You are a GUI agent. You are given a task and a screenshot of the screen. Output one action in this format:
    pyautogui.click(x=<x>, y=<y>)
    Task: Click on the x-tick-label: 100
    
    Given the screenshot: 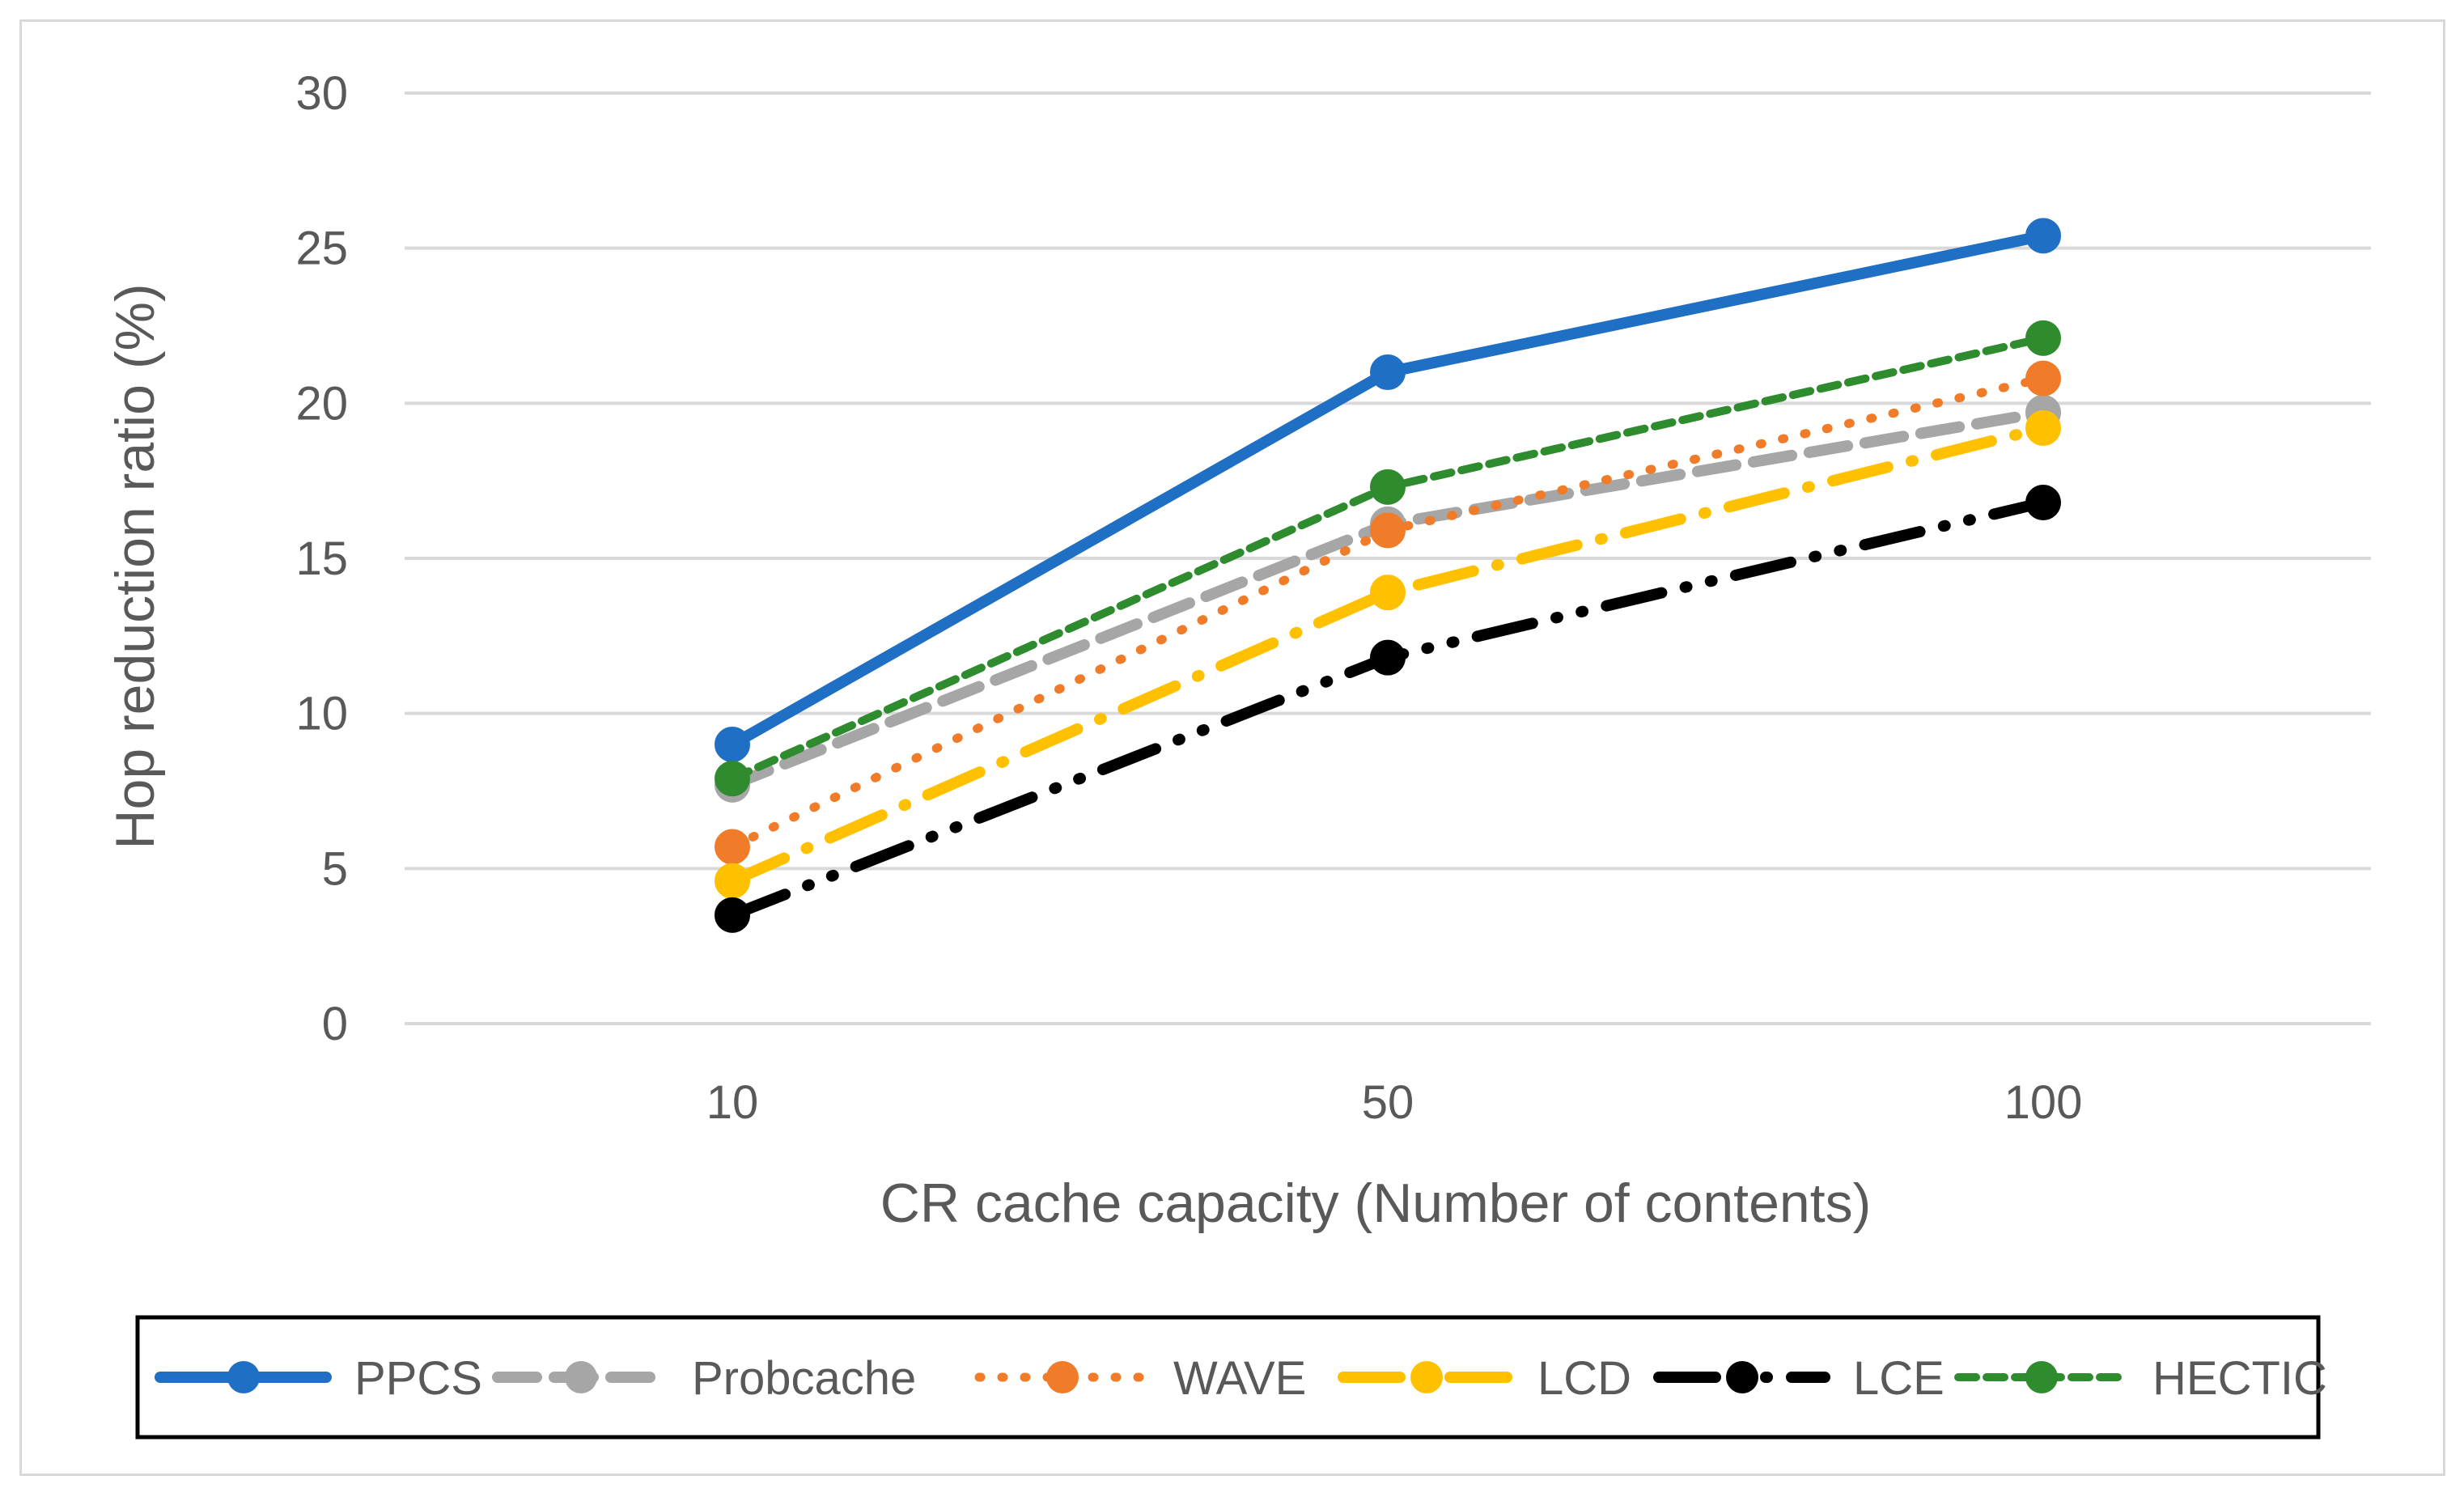 What is the action you would take?
    pyautogui.click(x=2043, y=1102)
    